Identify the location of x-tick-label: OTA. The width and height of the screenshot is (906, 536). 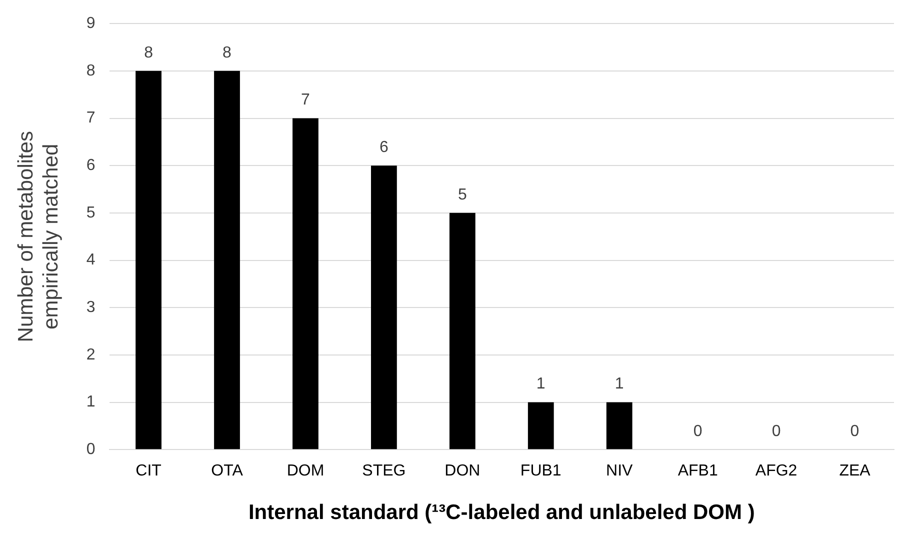
(227, 471).